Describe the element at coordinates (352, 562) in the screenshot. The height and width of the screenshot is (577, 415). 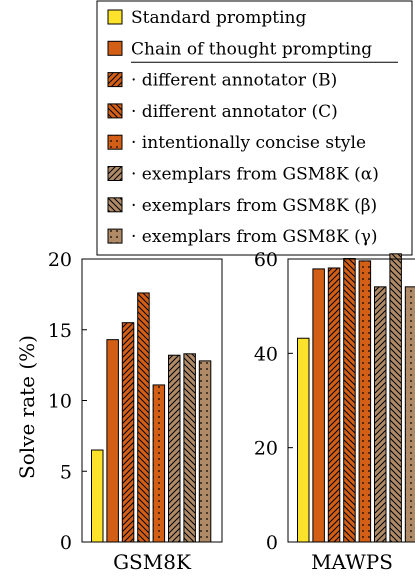
I see `x-category-label-mawps: MAWPS` at that location.